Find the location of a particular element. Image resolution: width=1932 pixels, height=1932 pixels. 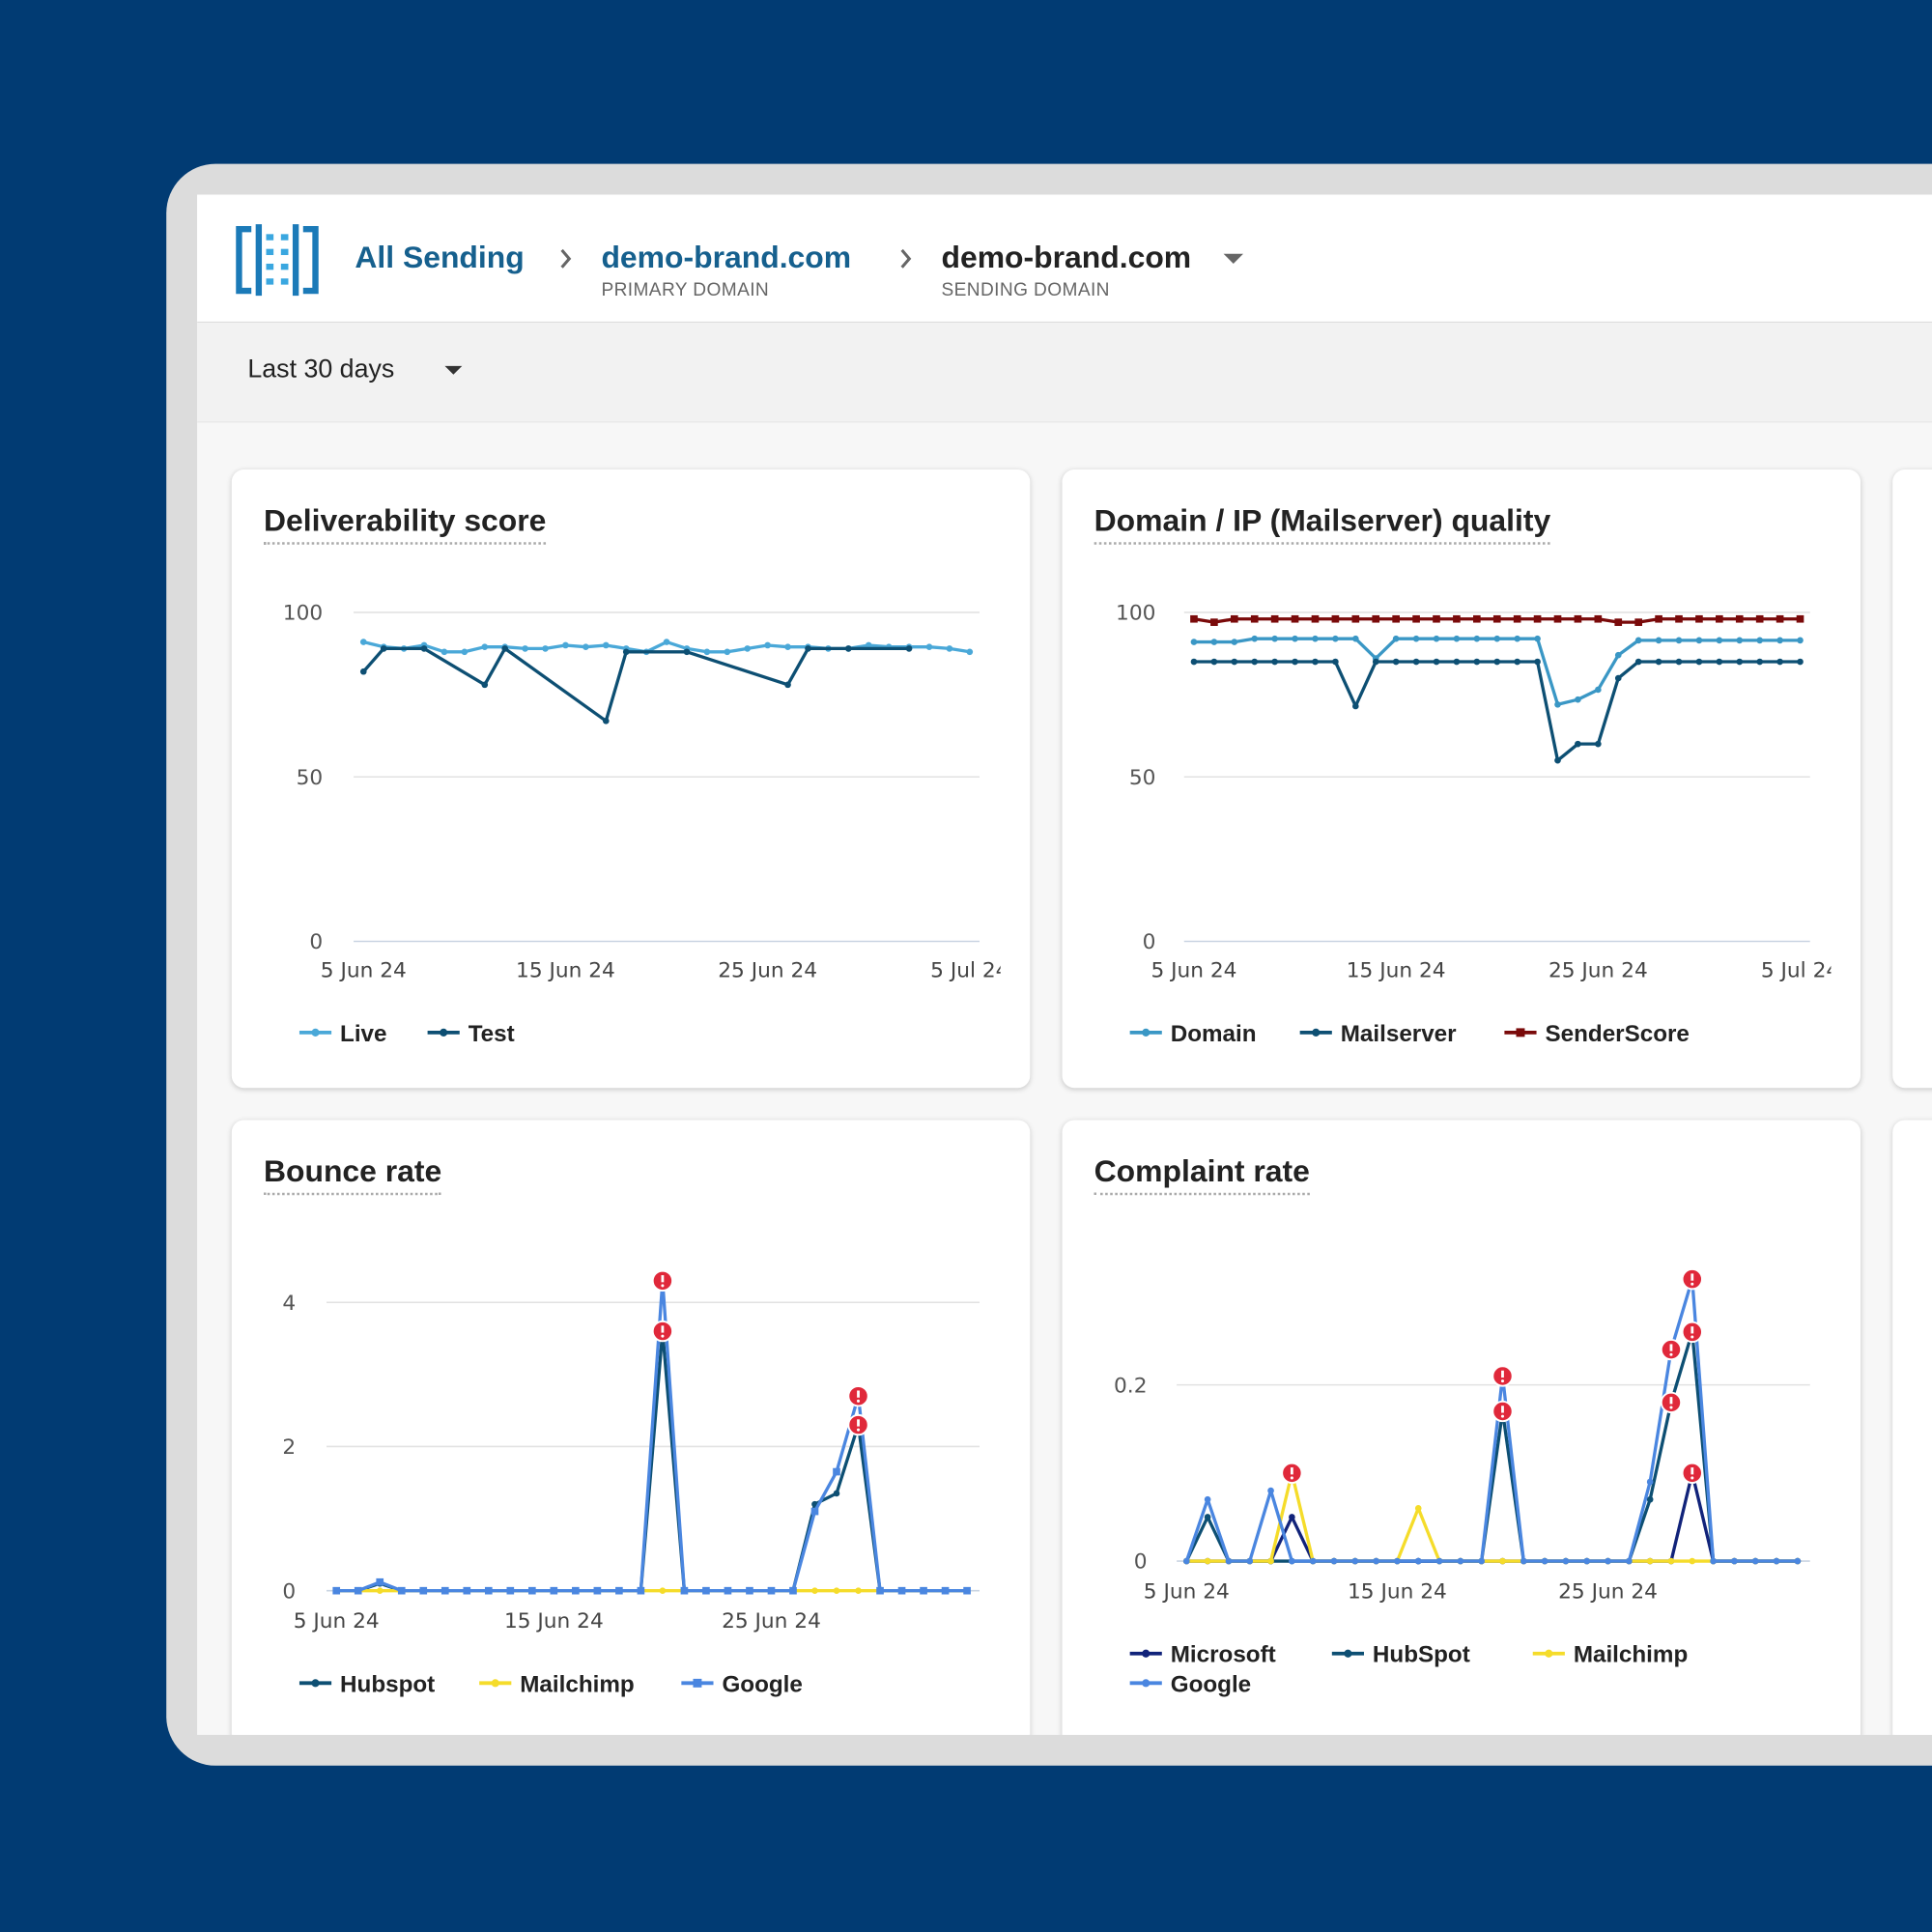

y-tick-label: 100 is located at coordinates (303, 614).